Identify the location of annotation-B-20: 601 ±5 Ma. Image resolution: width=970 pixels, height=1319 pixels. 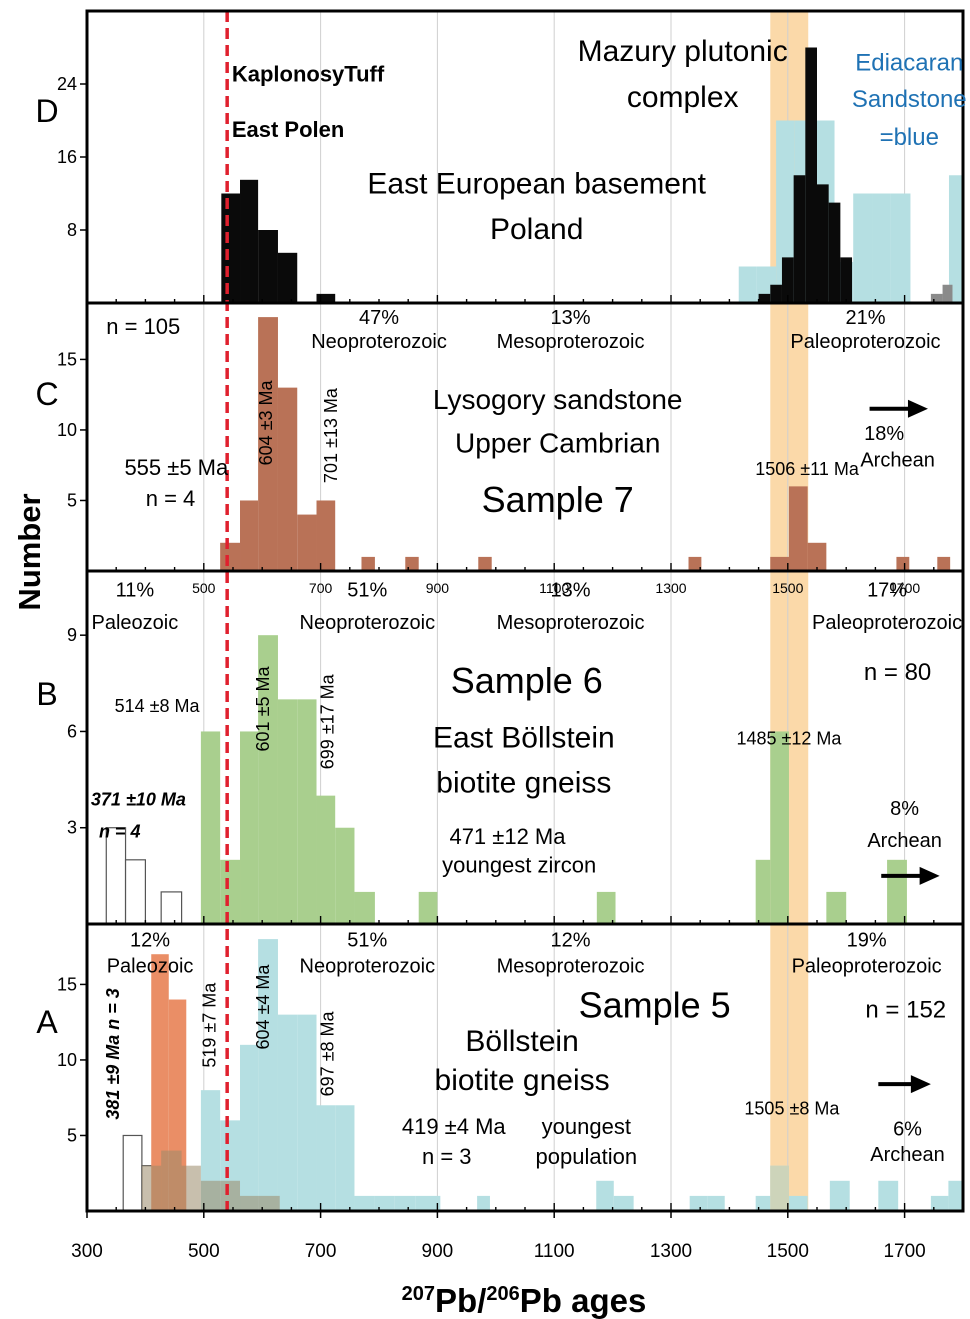
(263, 709).